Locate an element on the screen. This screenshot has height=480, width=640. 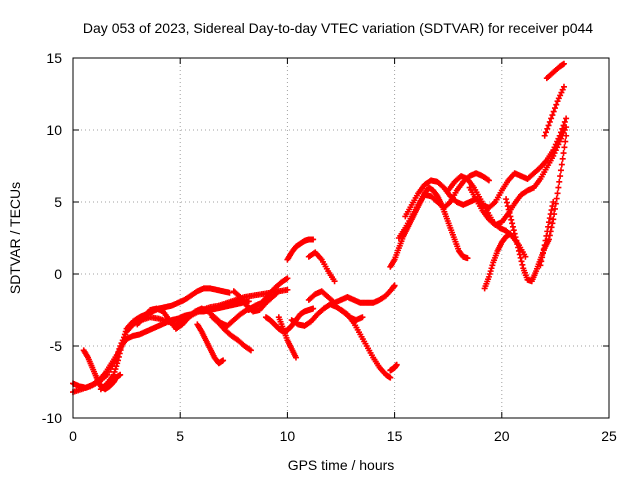
x-tick-label: 10 is located at coordinates (288, 436).